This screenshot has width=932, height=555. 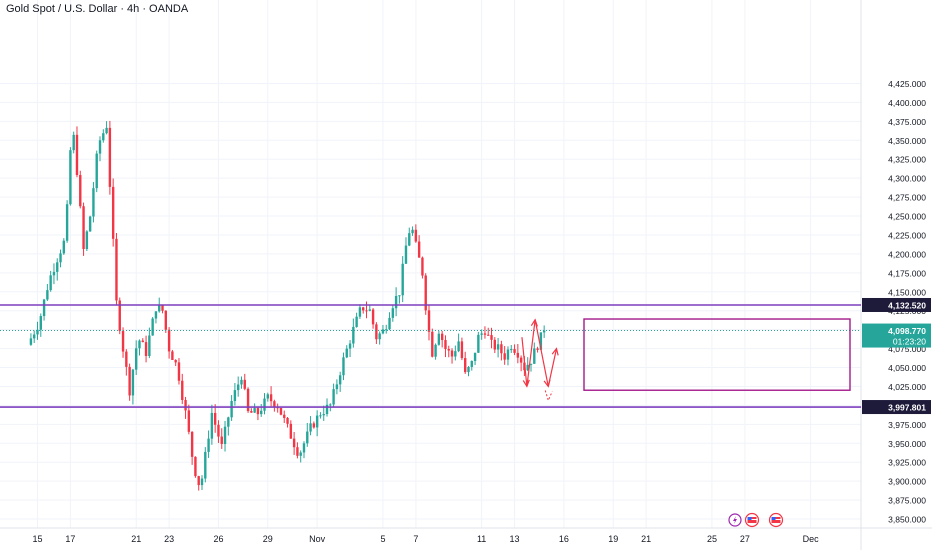 What do you see at coordinates (613, 539) in the screenshot?
I see `x-tick-label: 19` at bounding box center [613, 539].